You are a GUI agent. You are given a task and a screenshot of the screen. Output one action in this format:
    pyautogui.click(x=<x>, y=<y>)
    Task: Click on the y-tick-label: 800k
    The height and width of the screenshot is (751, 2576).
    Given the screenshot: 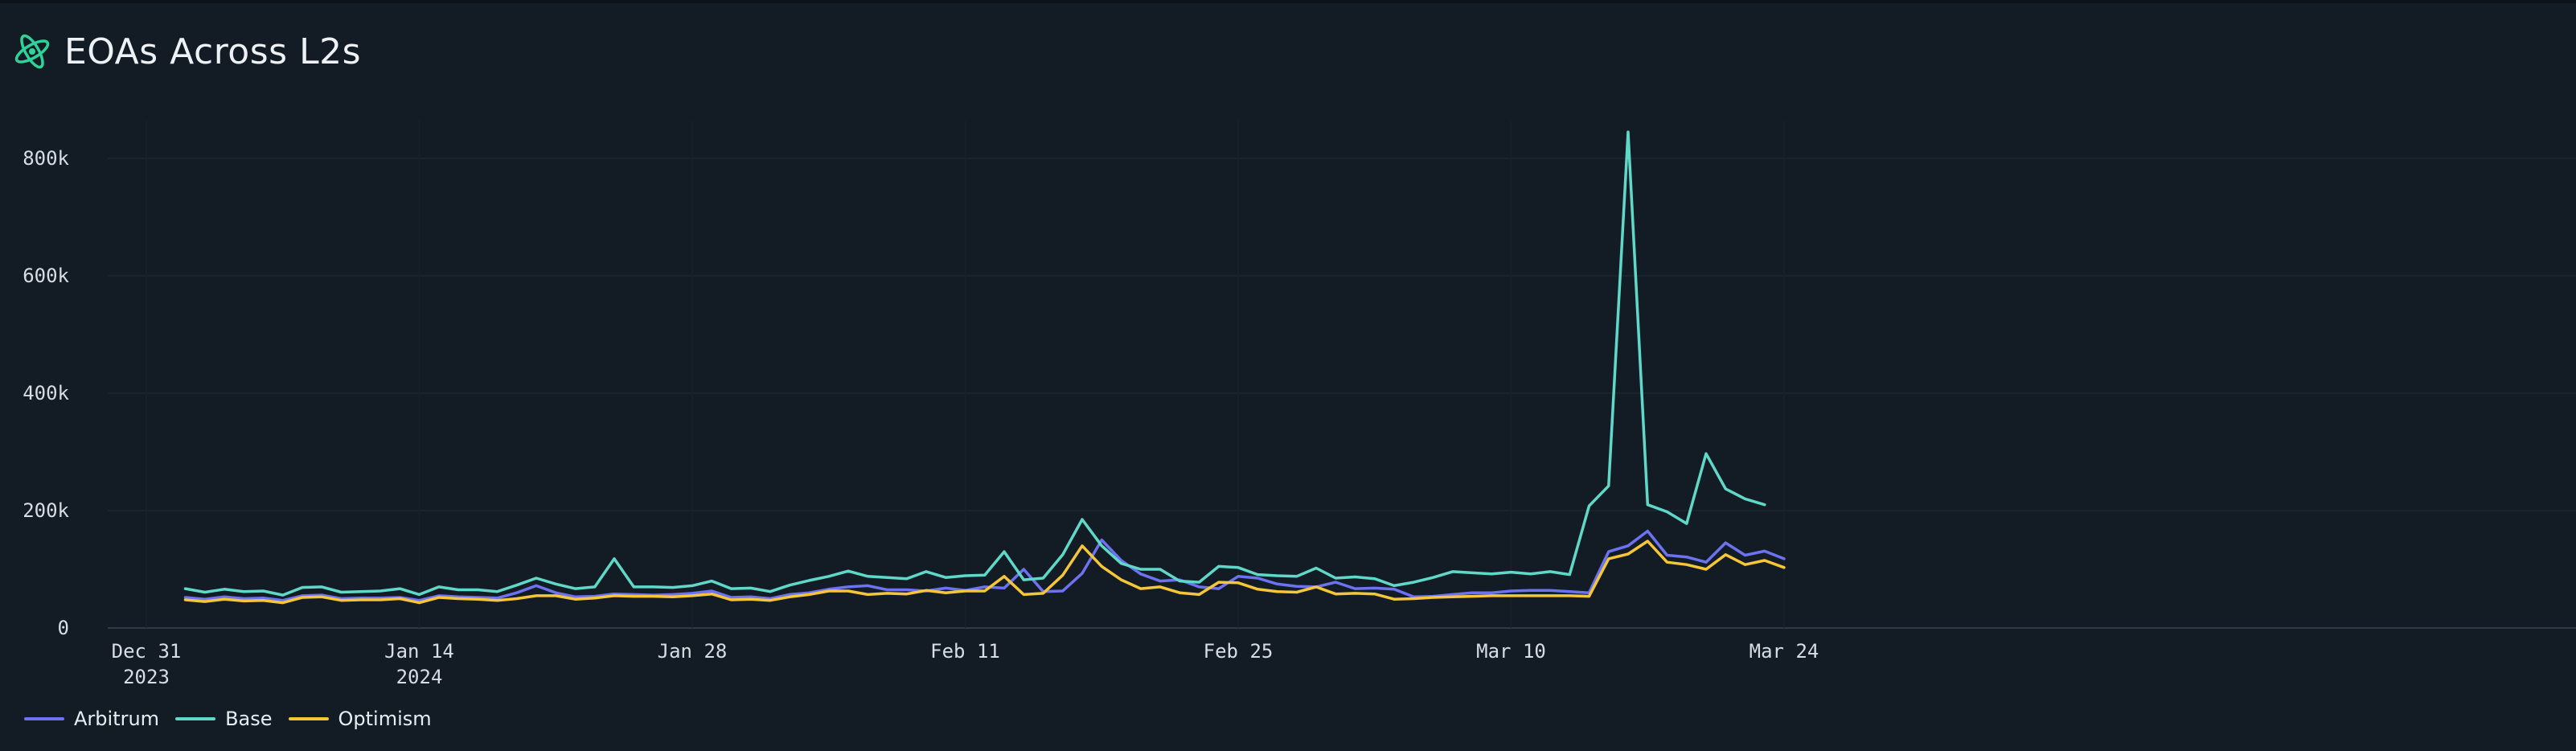 What is the action you would take?
    pyautogui.click(x=46, y=158)
    